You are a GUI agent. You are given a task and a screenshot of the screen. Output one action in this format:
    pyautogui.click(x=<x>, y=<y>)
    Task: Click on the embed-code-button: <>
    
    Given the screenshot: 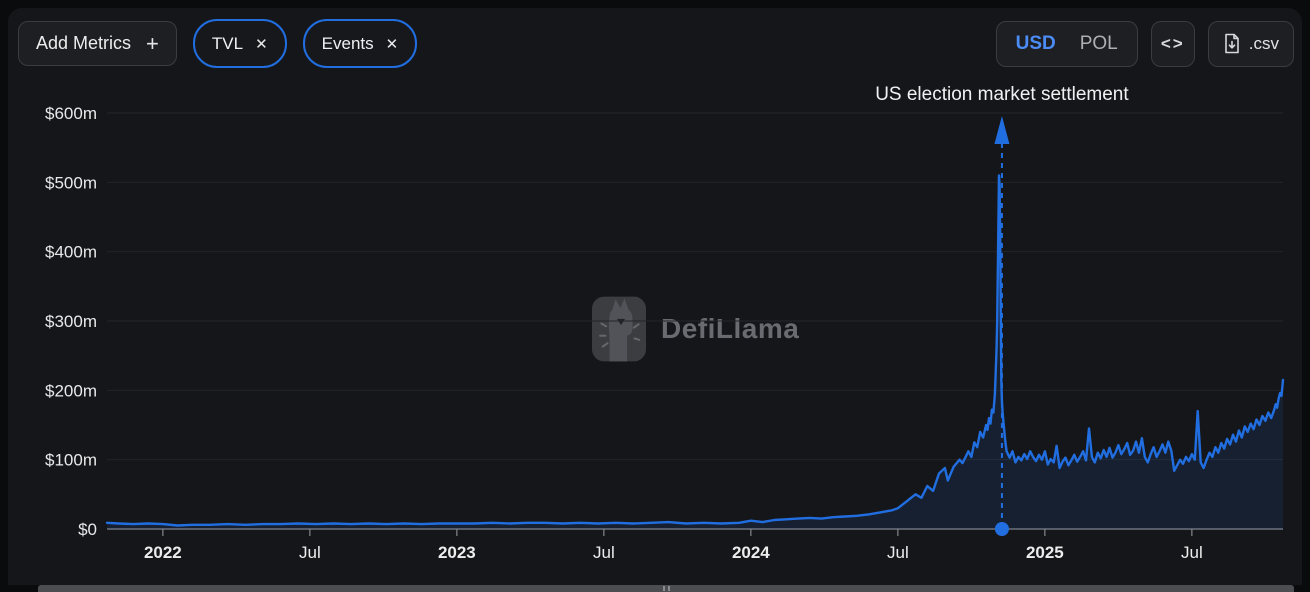 What is the action you would take?
    pyautogui.click(x=1172, y=43)
    